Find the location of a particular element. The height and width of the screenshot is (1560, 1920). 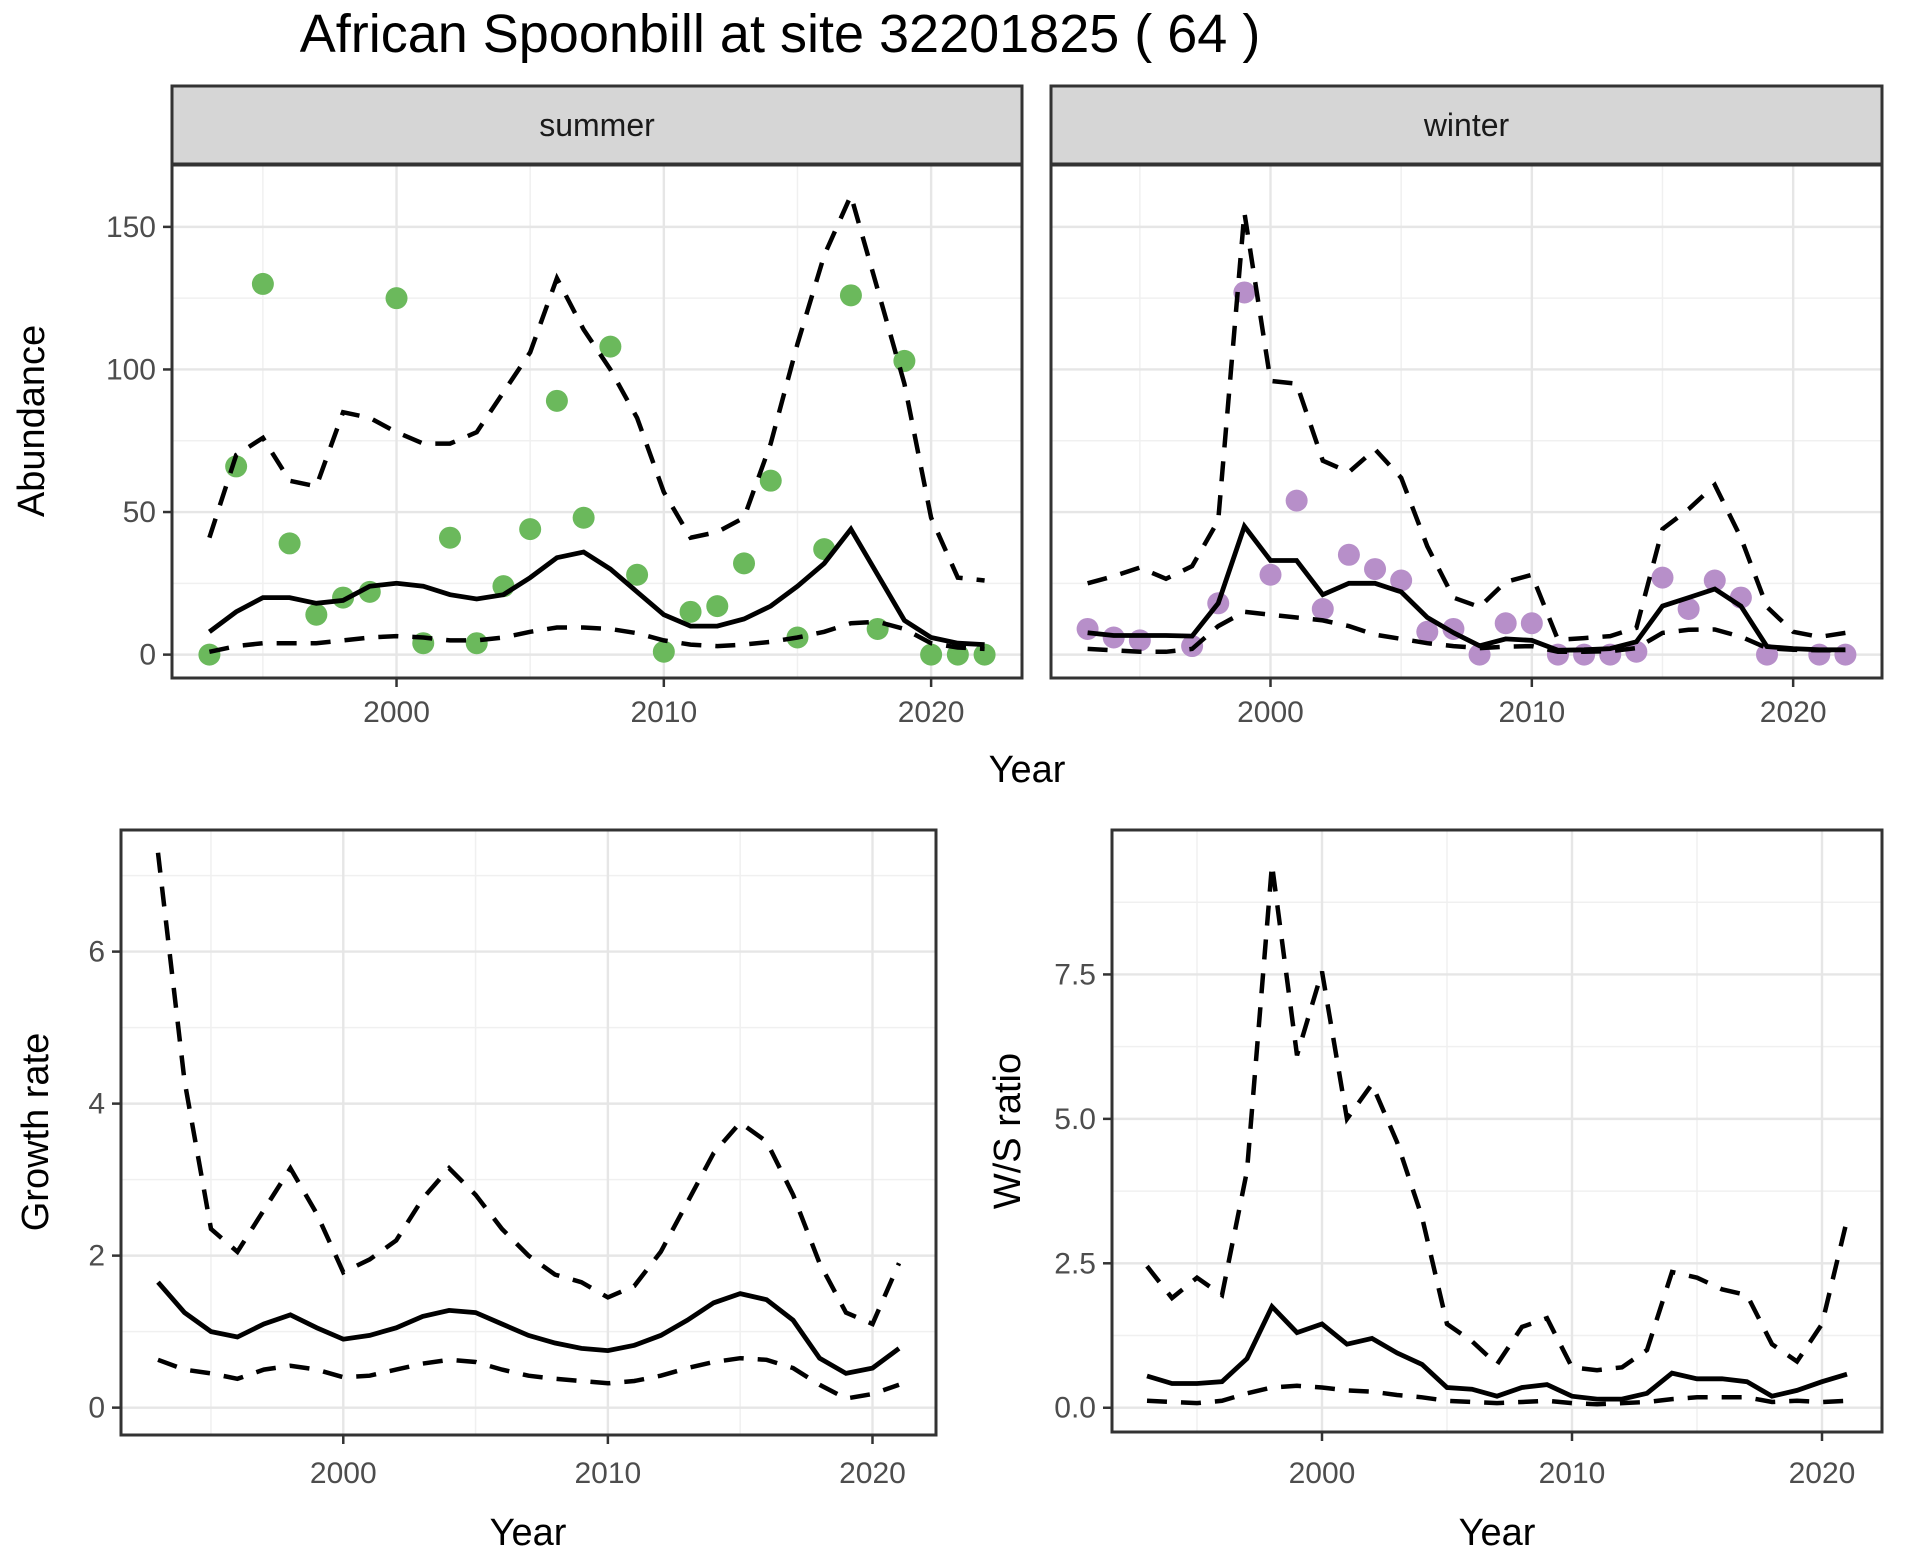

y-axis-title: Growth rate is located at coordinates (36, 1132).